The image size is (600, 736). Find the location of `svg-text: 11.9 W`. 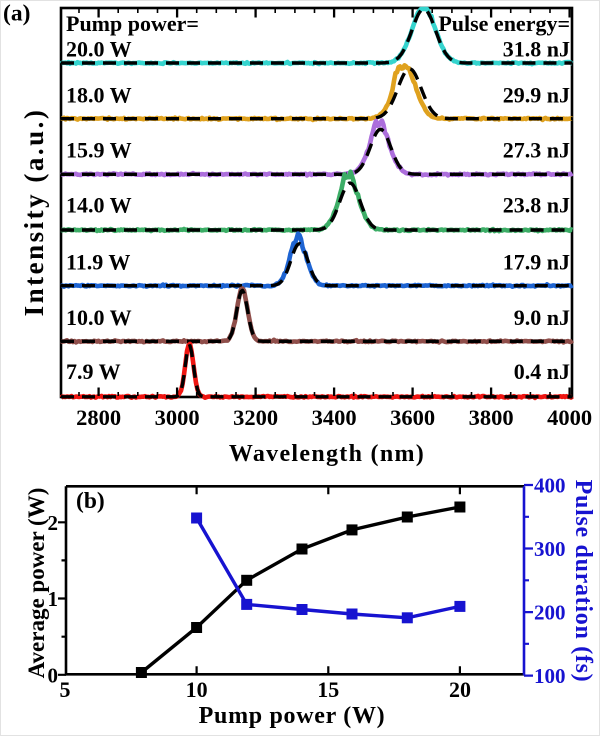

svg-text: 11.9 W is located at coordinates (98, 262).